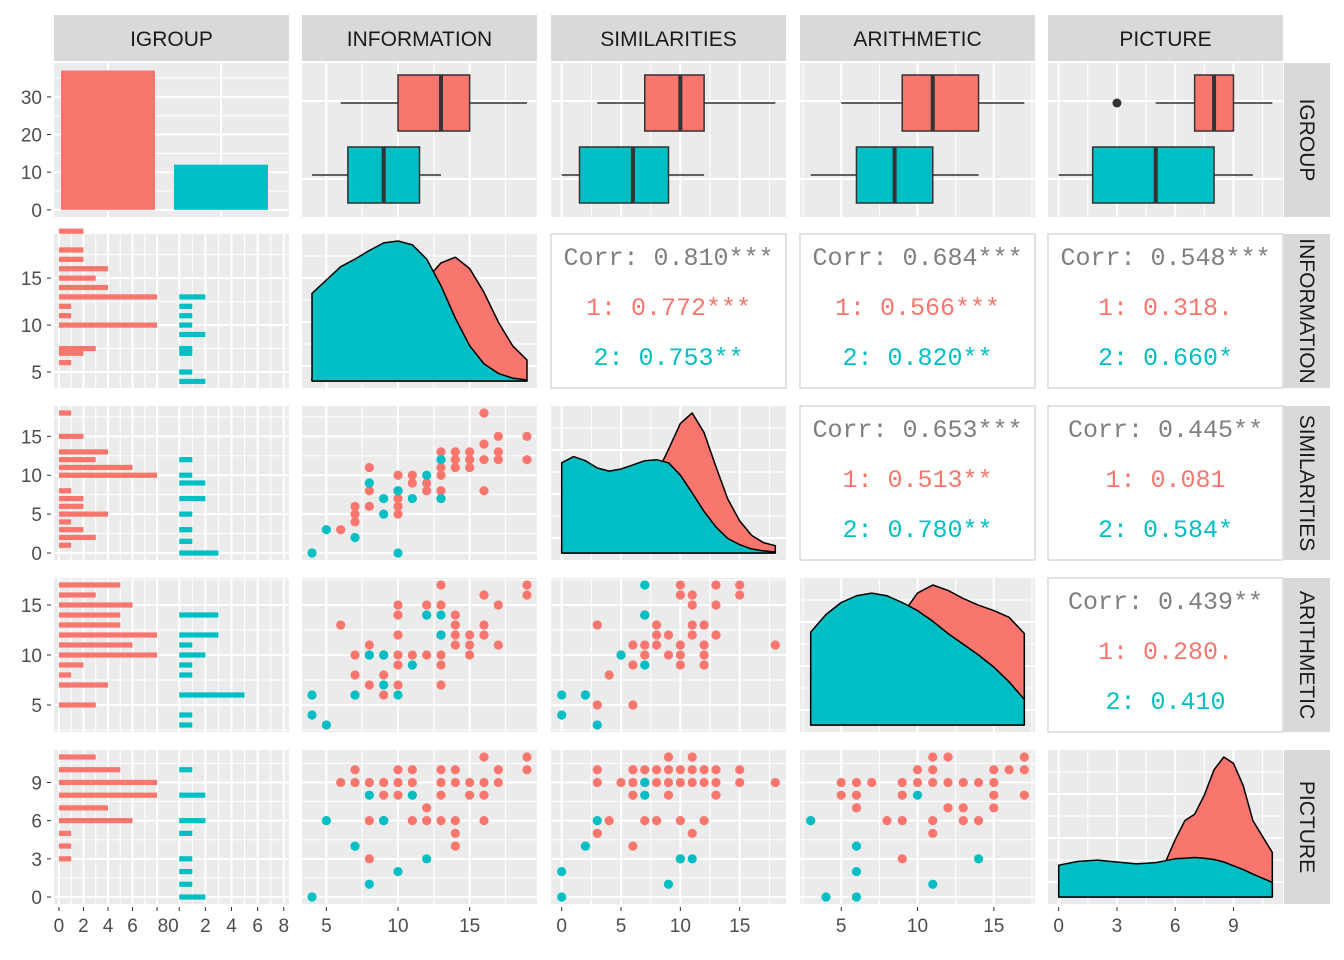 This screenshot has height=960, width=1344. Describe the element at coordinates (1165, 258) in the screenshot. I see `corr-overall: Corr: 0.548***` at that location.